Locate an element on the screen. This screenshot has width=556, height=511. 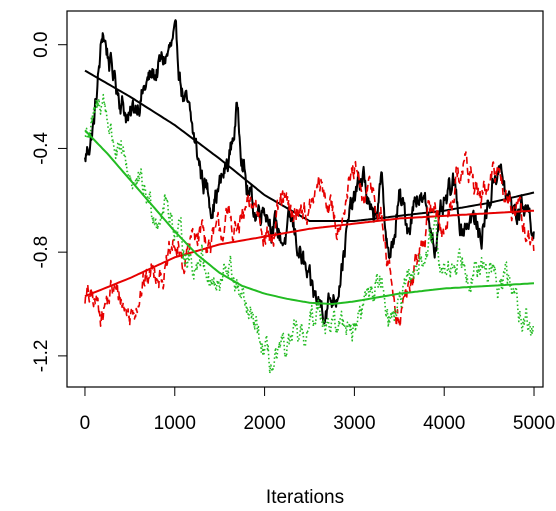
x-tick-label: 3000 is located at coordinates (354, 423).